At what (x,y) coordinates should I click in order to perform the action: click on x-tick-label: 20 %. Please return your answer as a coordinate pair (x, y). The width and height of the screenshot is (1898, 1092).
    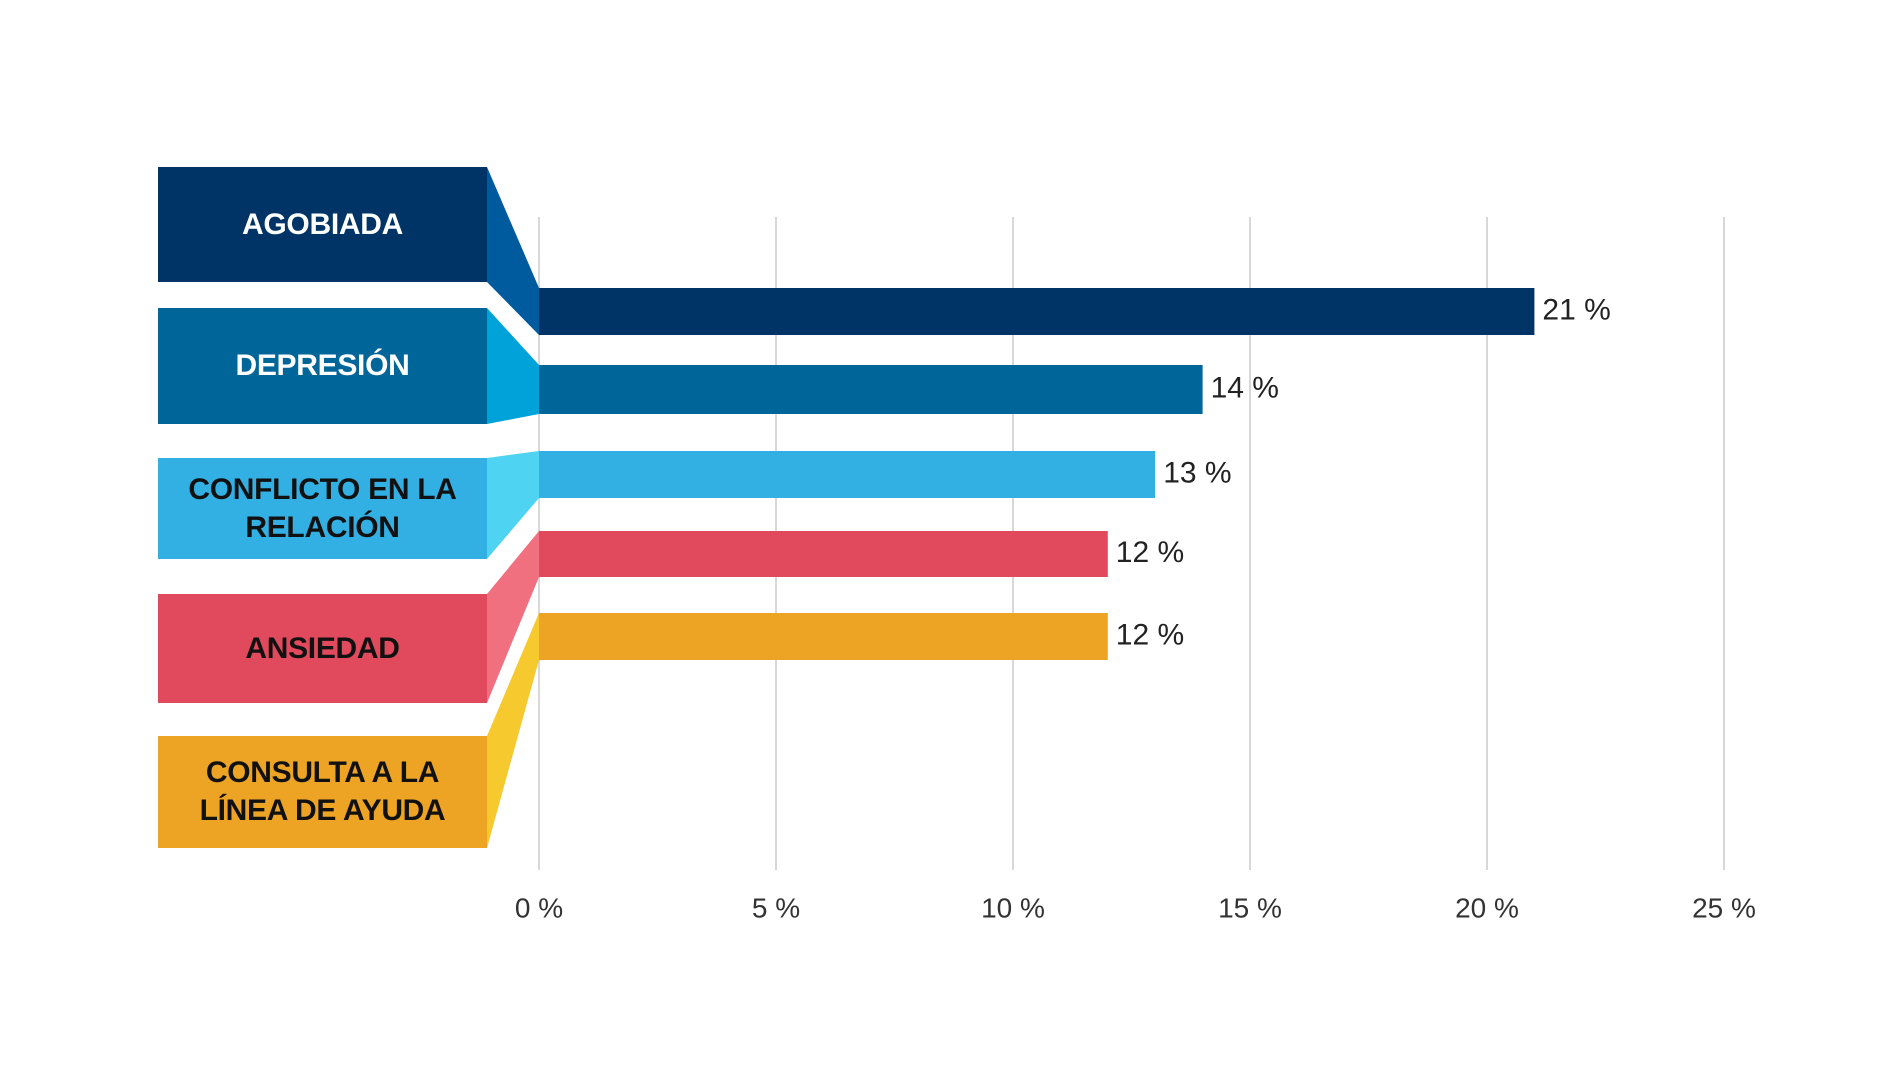
    Looking at the image, I should click on (1487, 907).